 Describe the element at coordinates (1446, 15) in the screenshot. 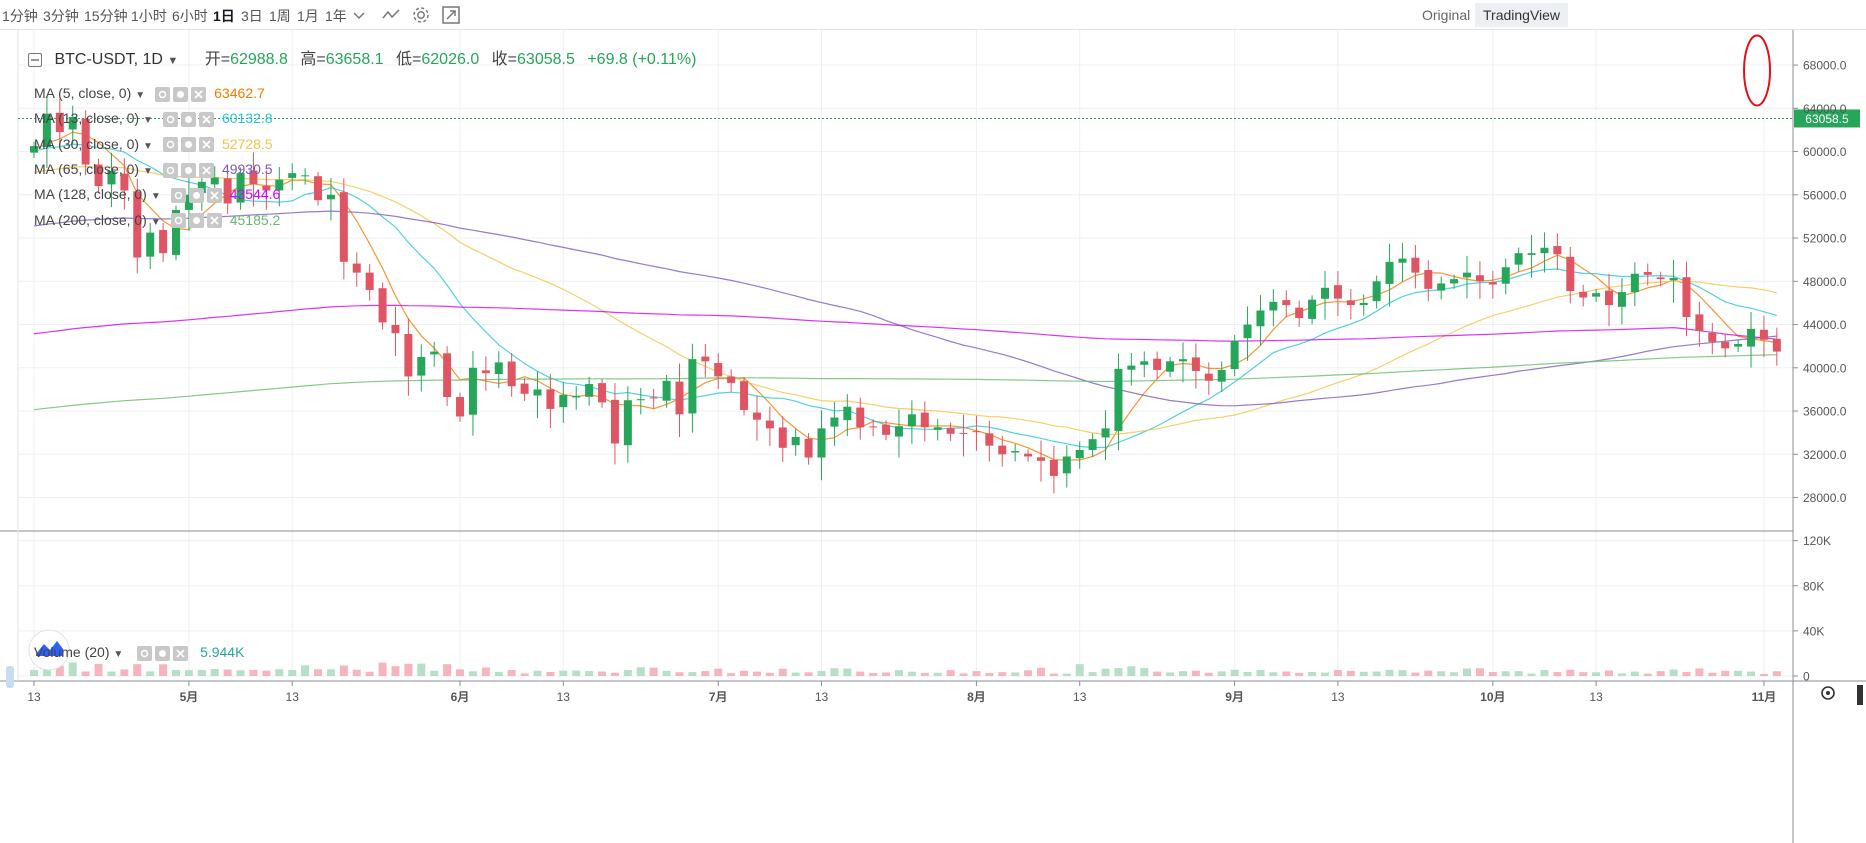

I see `view-original-button: Original` at that location.